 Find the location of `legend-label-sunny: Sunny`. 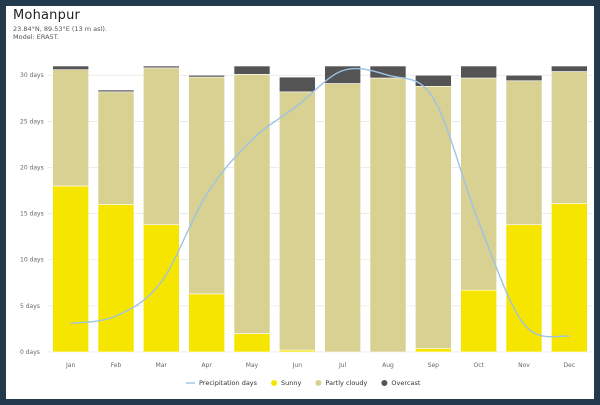

legend-label-sunny: Sunny is located at coordinates (291, 383).